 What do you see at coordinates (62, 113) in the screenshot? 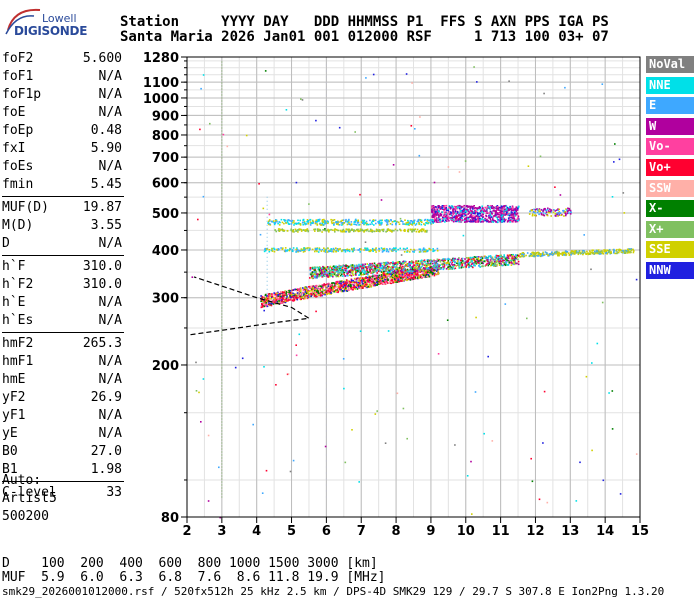
I see `param-row: foE N/A` at bounding box center [62, 113].